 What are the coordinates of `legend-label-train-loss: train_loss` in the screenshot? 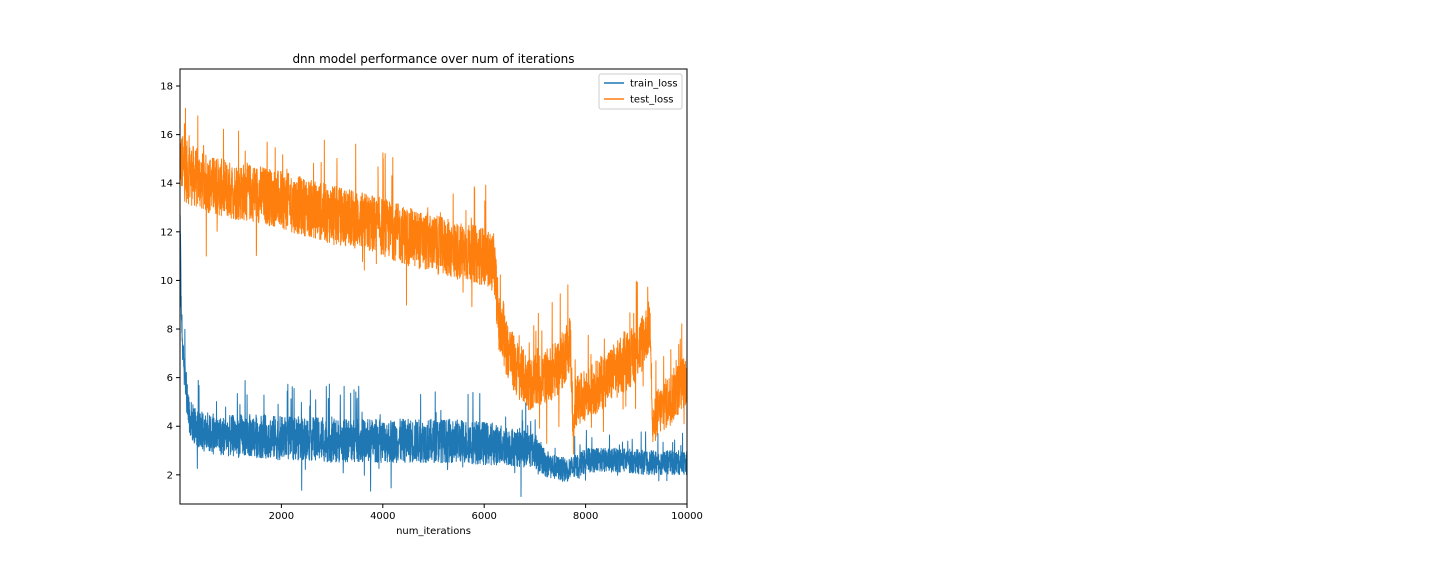 It's located at (654, 84).